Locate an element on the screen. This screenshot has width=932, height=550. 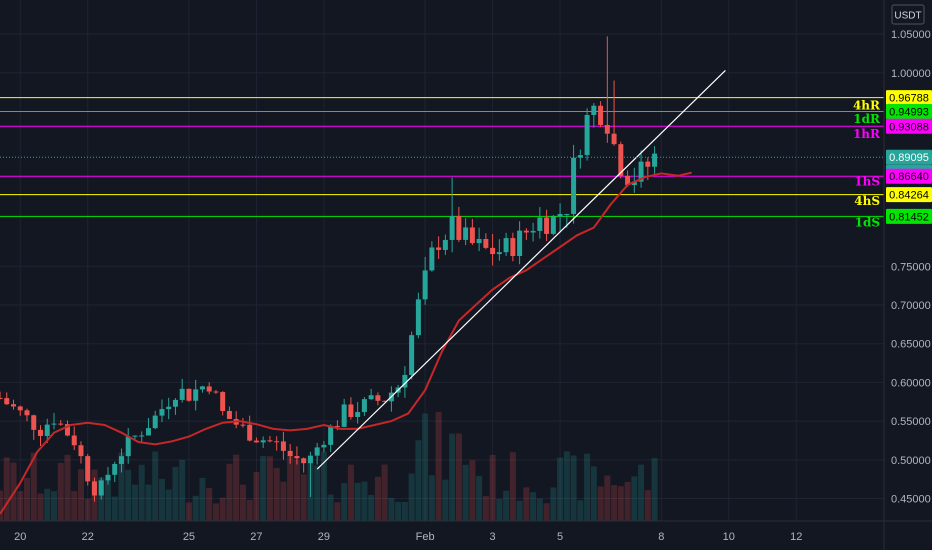
price-tag: 0.84264 is located at coordinates (909, 195).